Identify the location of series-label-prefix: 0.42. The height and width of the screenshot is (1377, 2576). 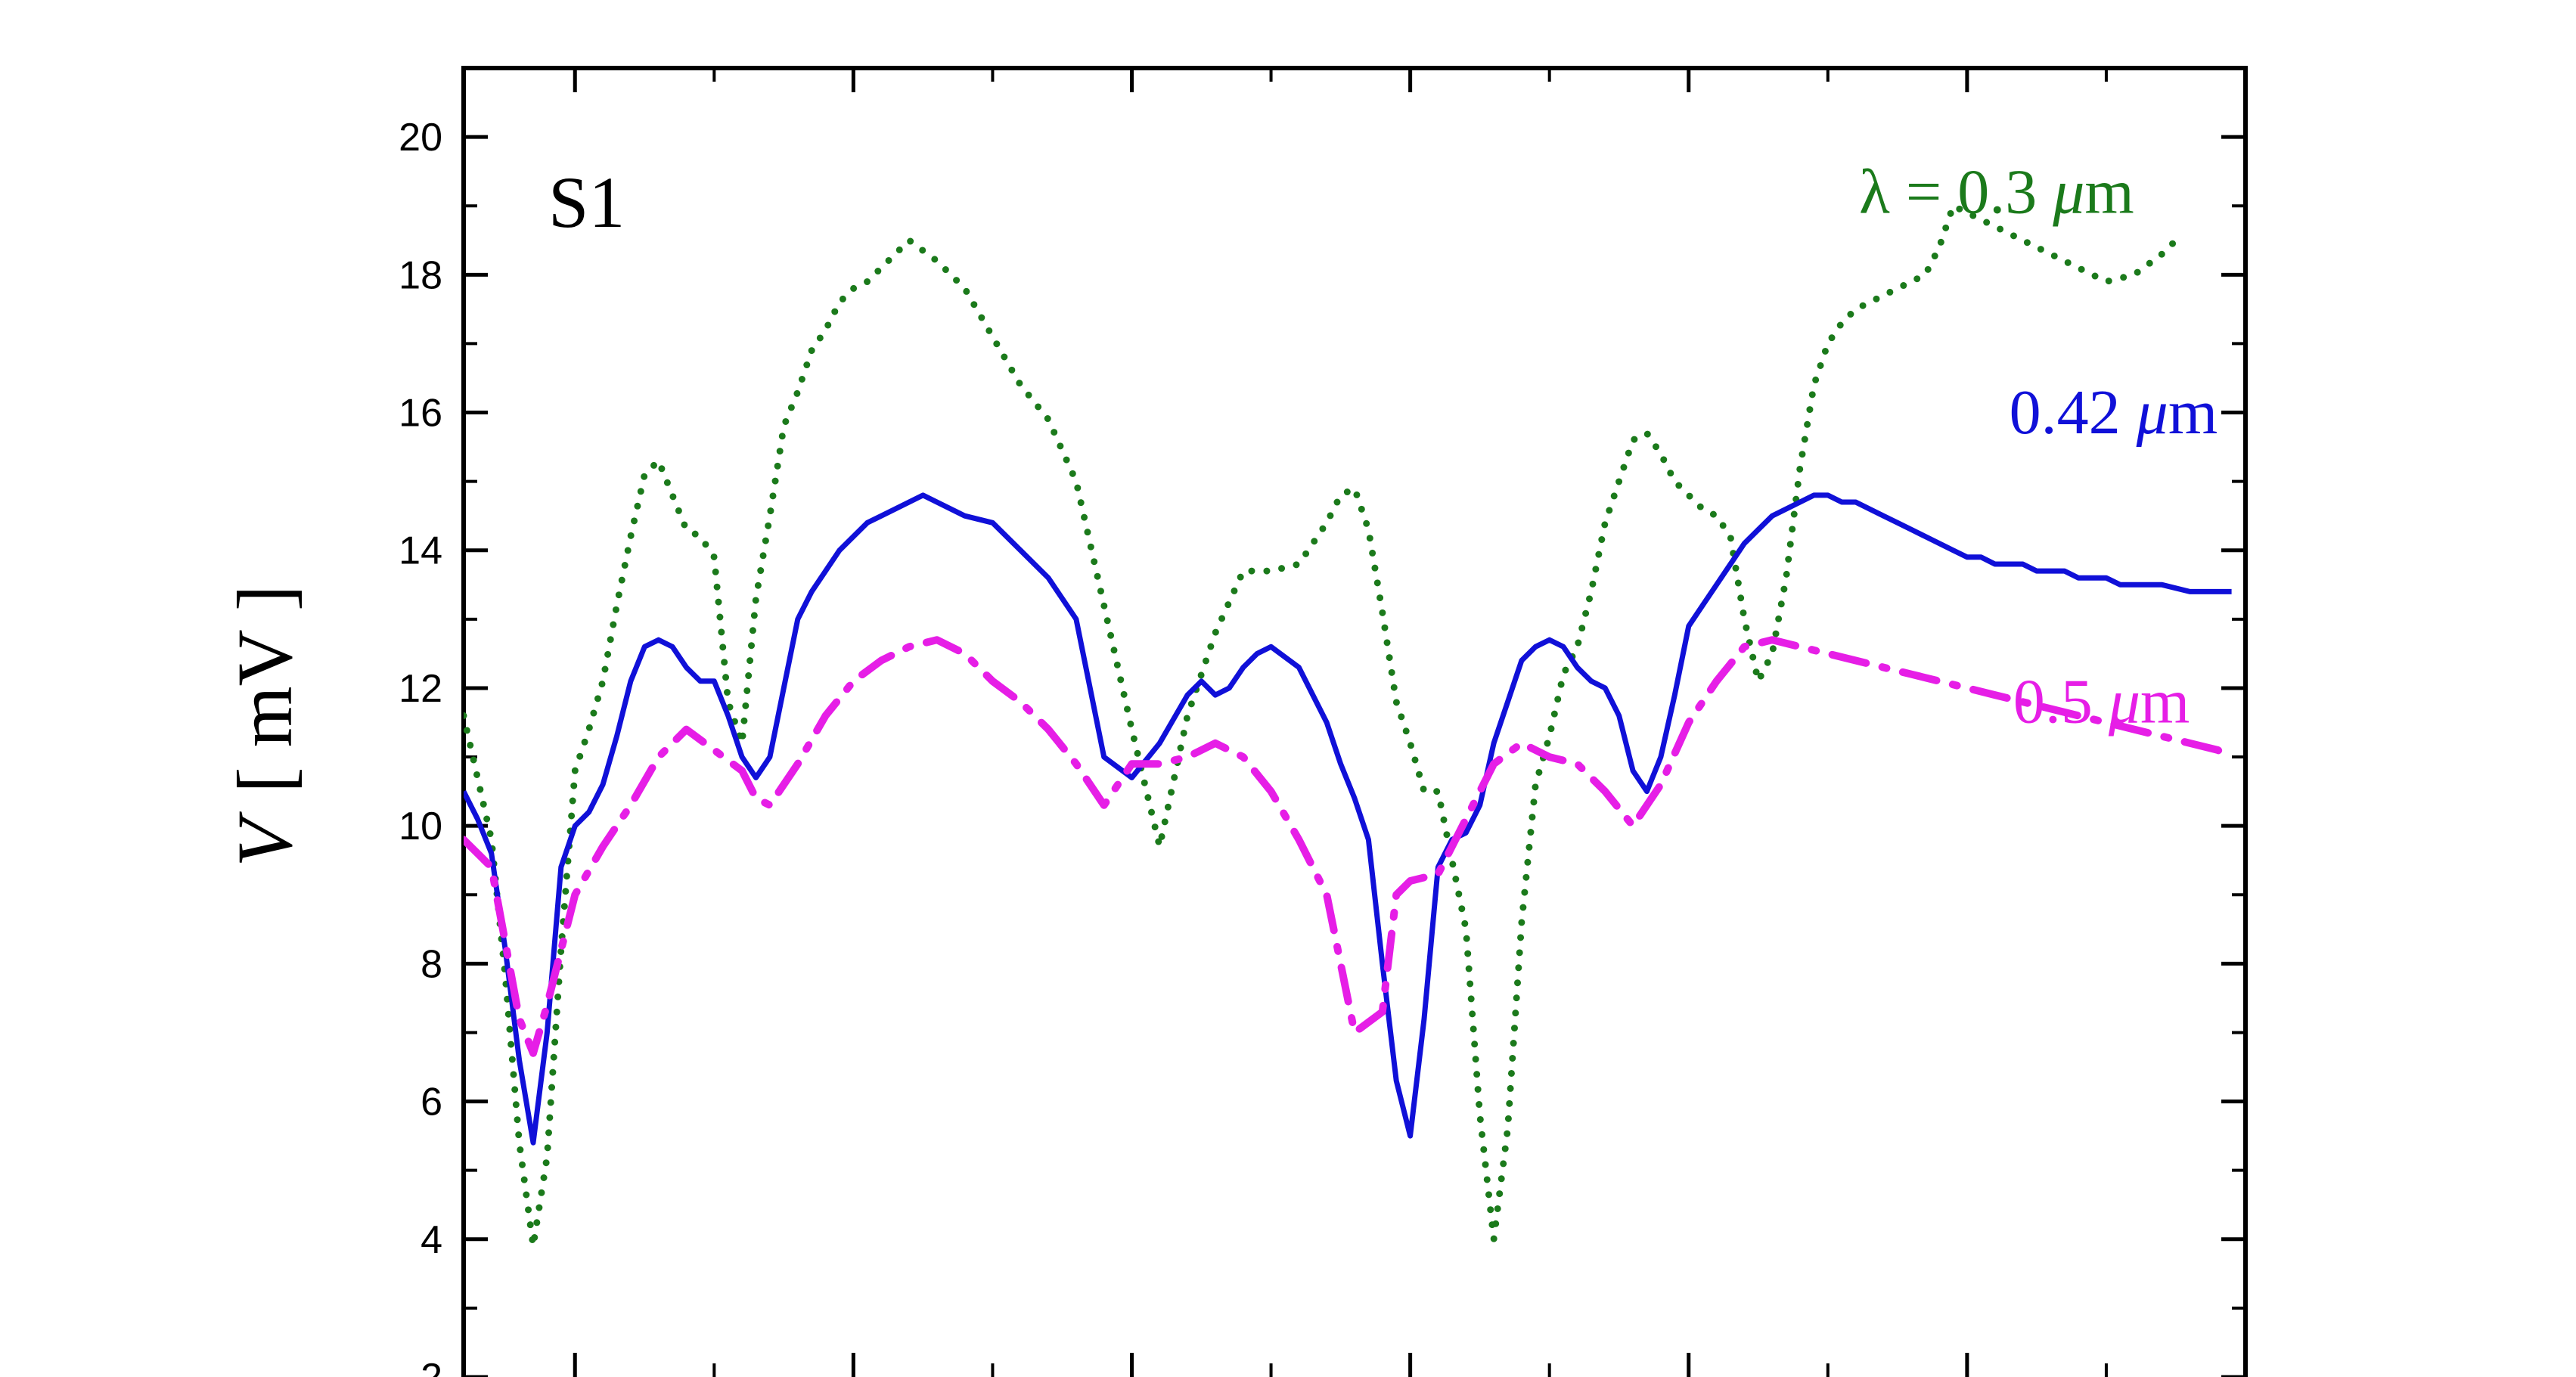
(2073, 412).